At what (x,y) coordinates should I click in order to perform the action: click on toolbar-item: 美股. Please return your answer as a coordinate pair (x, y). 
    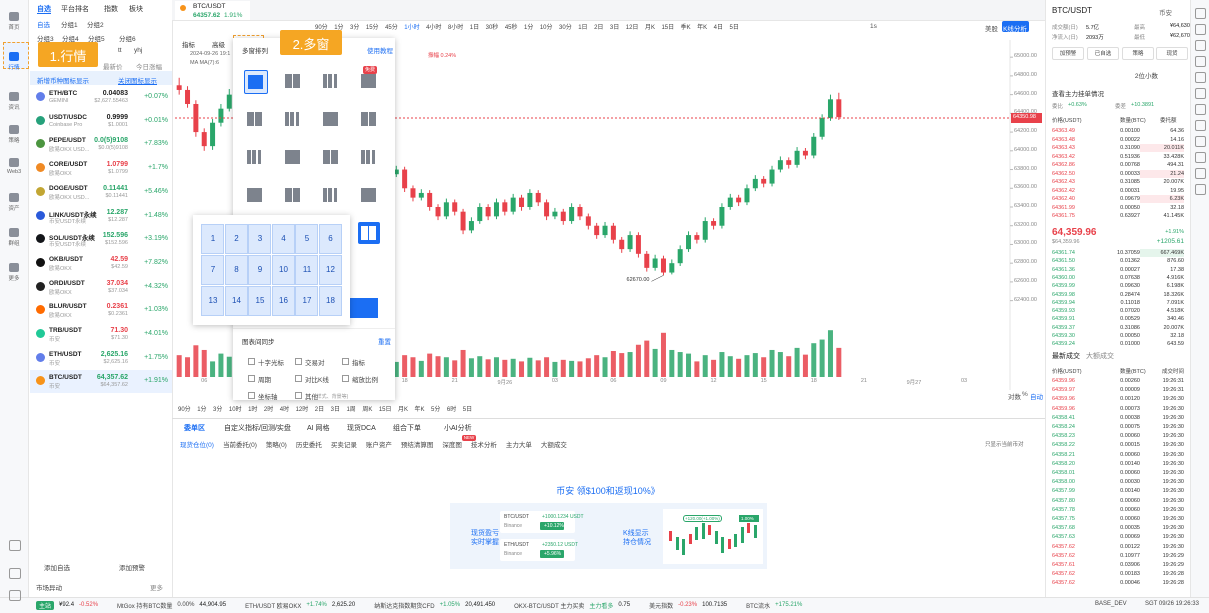
    Looking at the image, I should click on (991, 29).